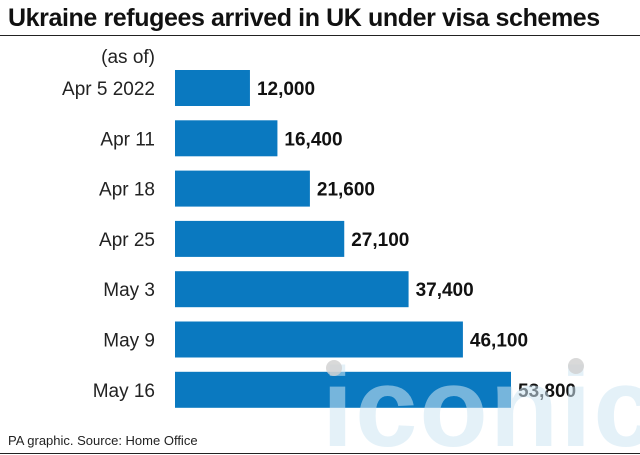  What do you see at coordinates (129, 341) in the screenshot?
I see `category-label: May 9` at bounding box center [129, 341].